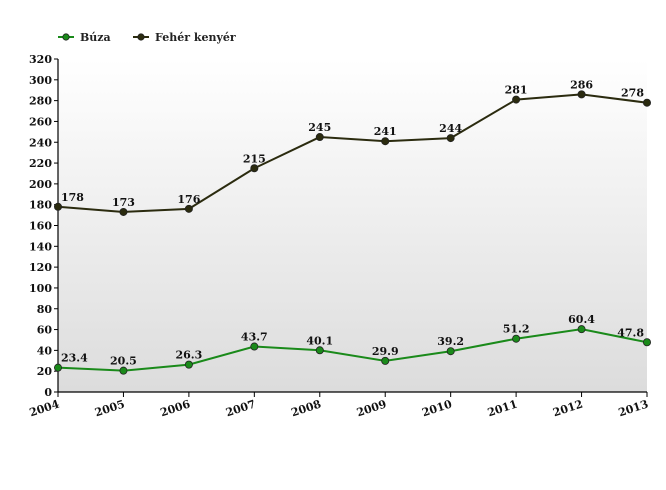  I want to click on legend-label: Fehér kenyér, so click(195, 37).